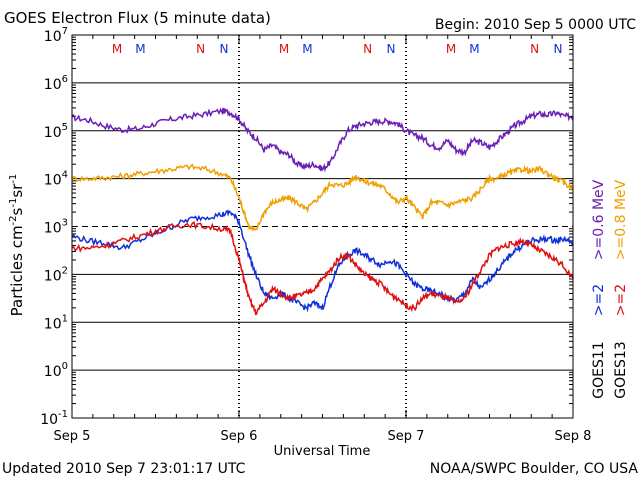 The image size is (640, 480). What do you see at coordinates (599, 300) in the screenshot?
I see `legend-blue: >=2` at bounding box center [599, 300].